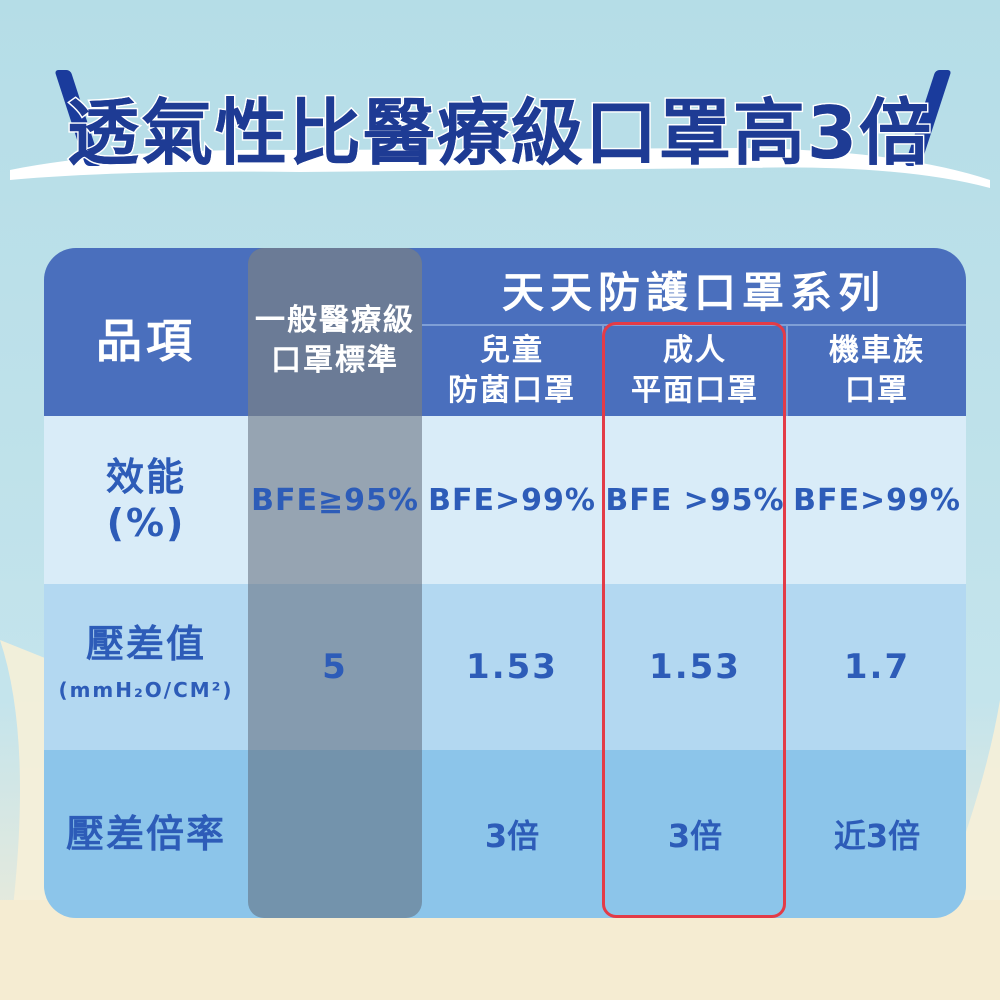 The height and width of the screenshot is (1000, 1000). What do you see at coordinates (499, 133) in the screenshot?
I see `page-title: 透氣性比醫療級口罩高3倍` at bounding box center [499, 133].